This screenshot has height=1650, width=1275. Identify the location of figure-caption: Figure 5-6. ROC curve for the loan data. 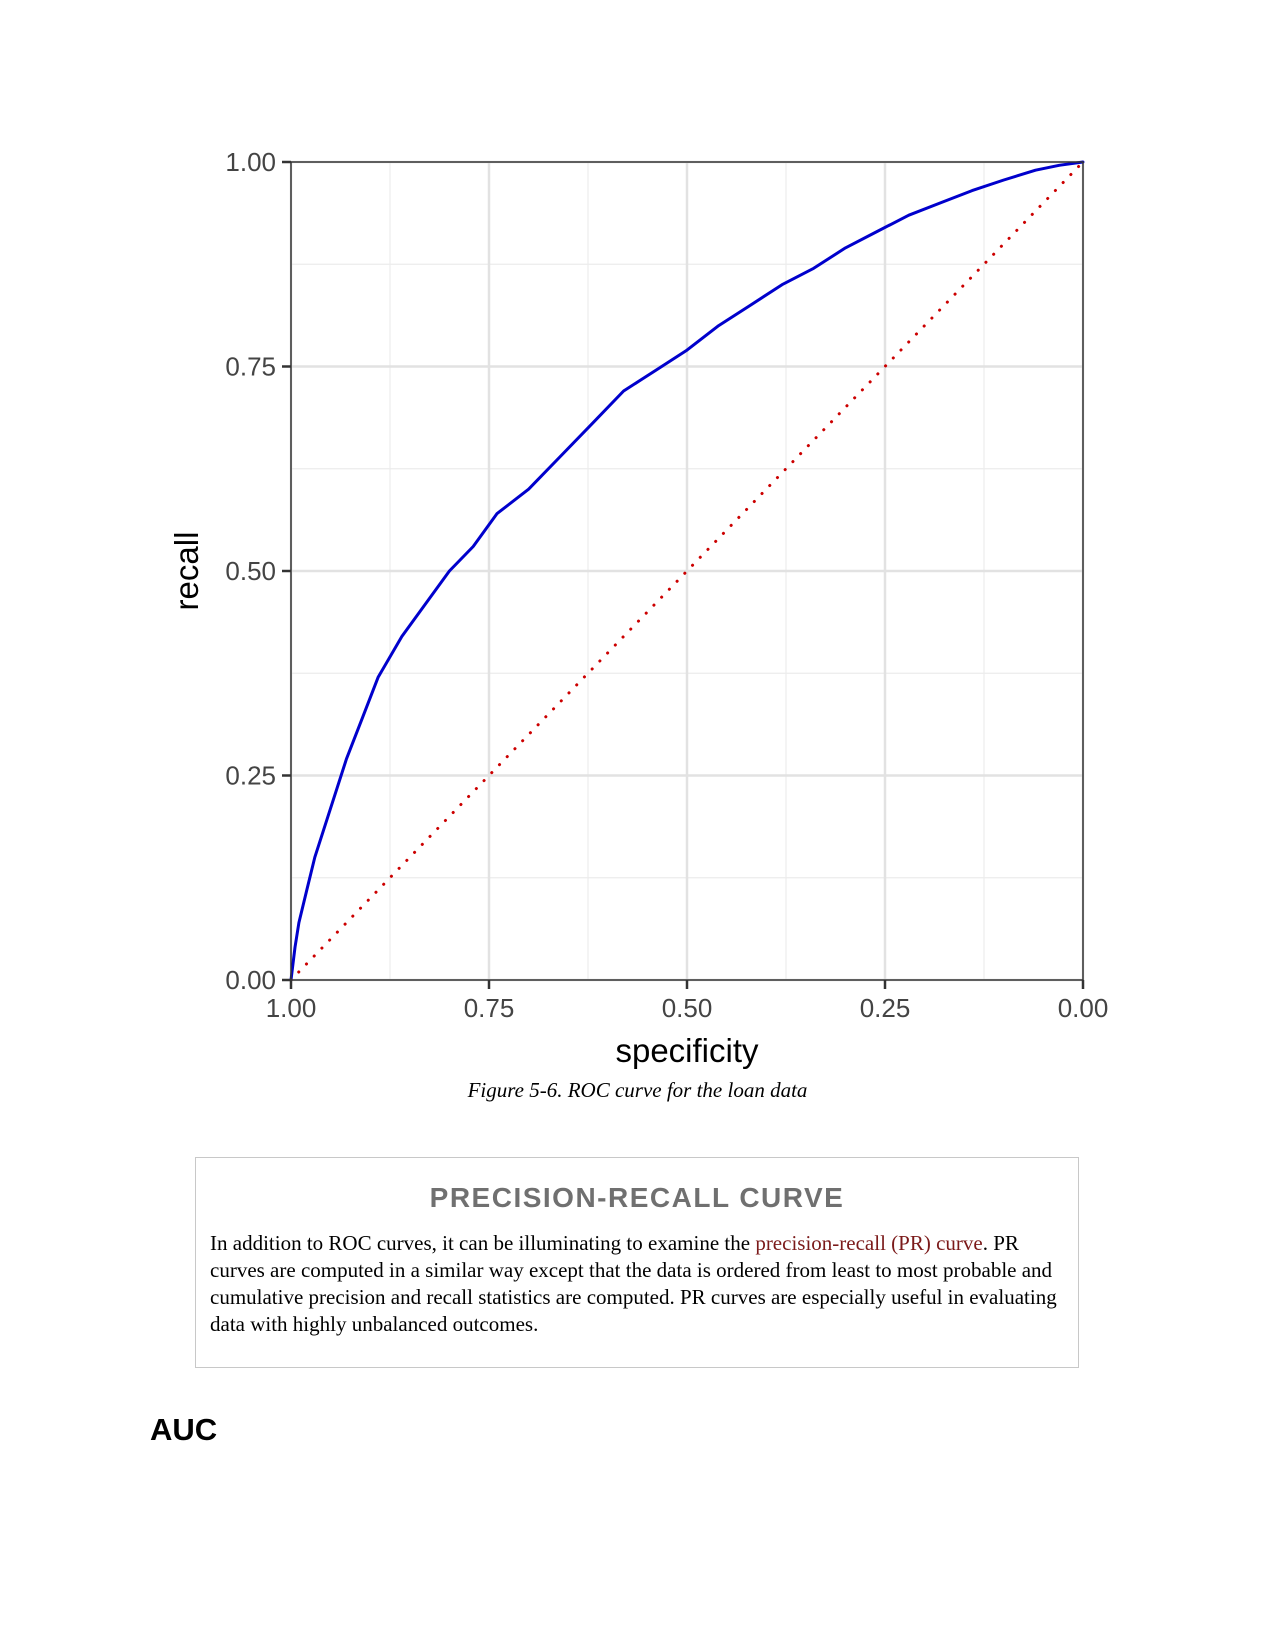
(637, 1090).